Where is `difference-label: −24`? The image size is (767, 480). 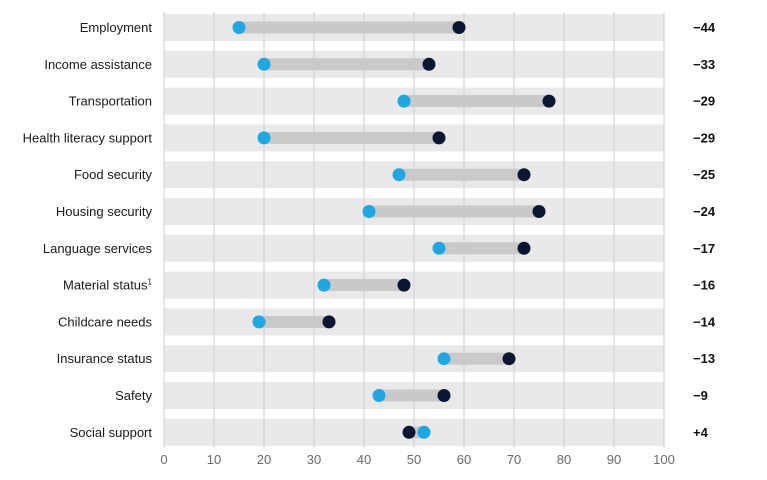 difference-label: −24 is located at coordinates (704, 211).